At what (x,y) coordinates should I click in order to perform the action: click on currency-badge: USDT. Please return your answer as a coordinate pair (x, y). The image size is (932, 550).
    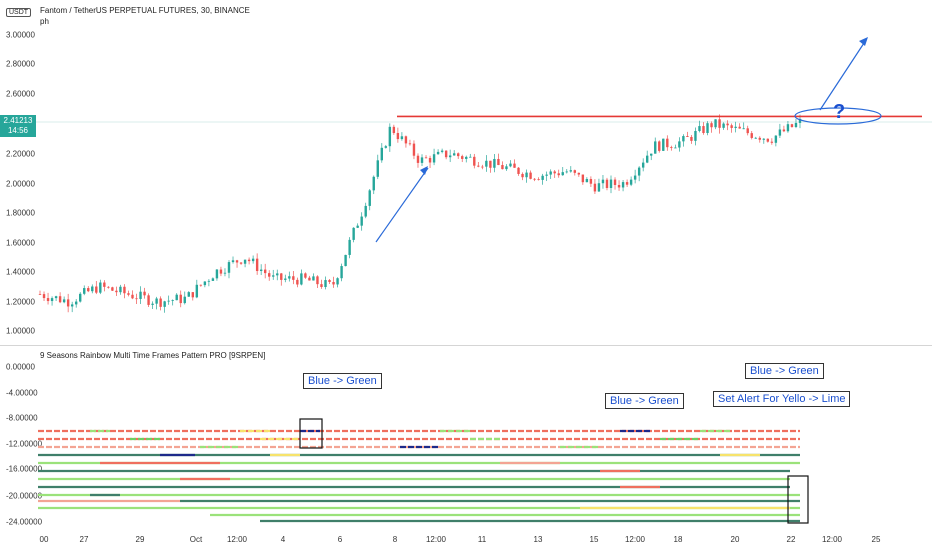
    Looking at the image, I should click on (19, 12).